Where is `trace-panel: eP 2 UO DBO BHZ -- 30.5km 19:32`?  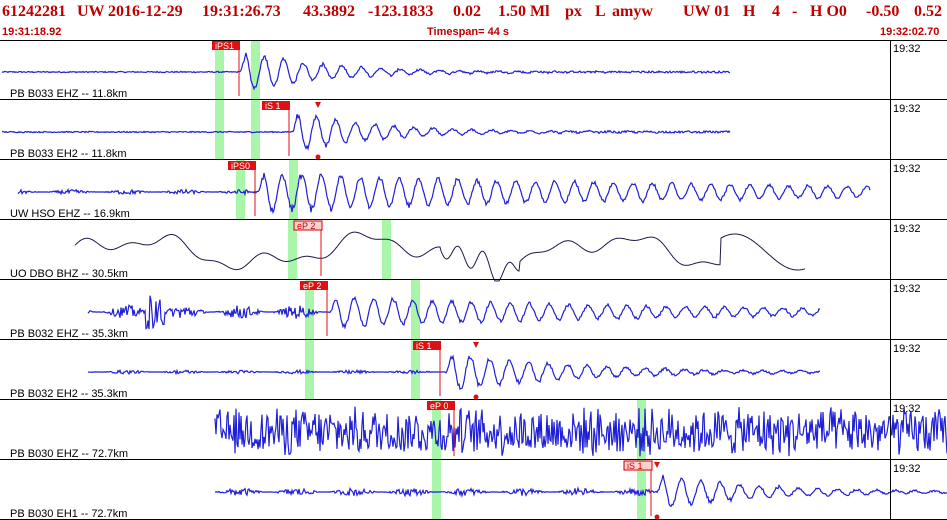
trace-panel: eP 2 UO DBO BHZ -- 30.5km 19:32 is located at coordinates (473, 251).